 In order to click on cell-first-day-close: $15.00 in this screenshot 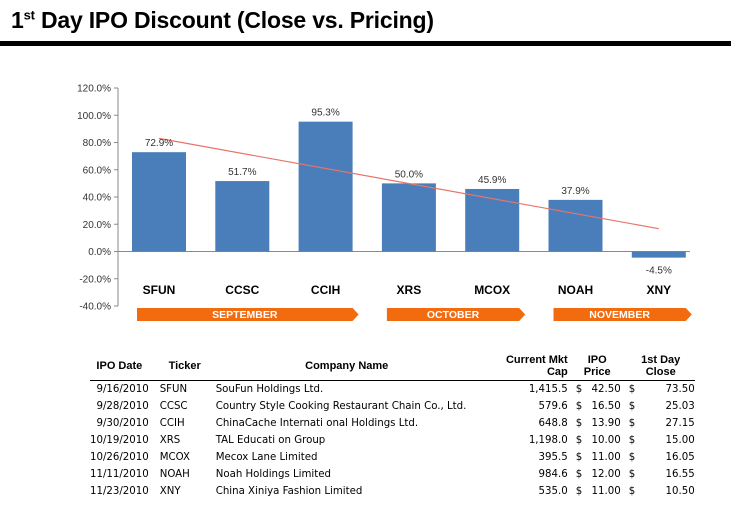, I will do `click(661, 440)`.